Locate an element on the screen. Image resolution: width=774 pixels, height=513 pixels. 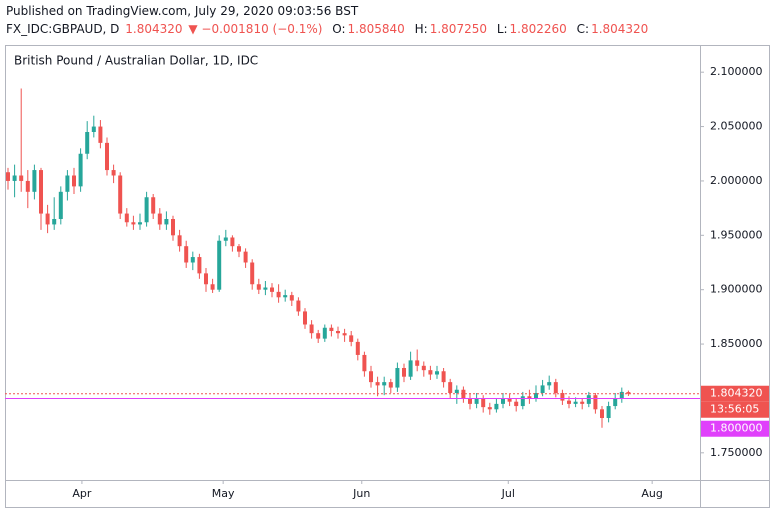
y-tick-label: 1.900000 is located at coordinates (736, 289).